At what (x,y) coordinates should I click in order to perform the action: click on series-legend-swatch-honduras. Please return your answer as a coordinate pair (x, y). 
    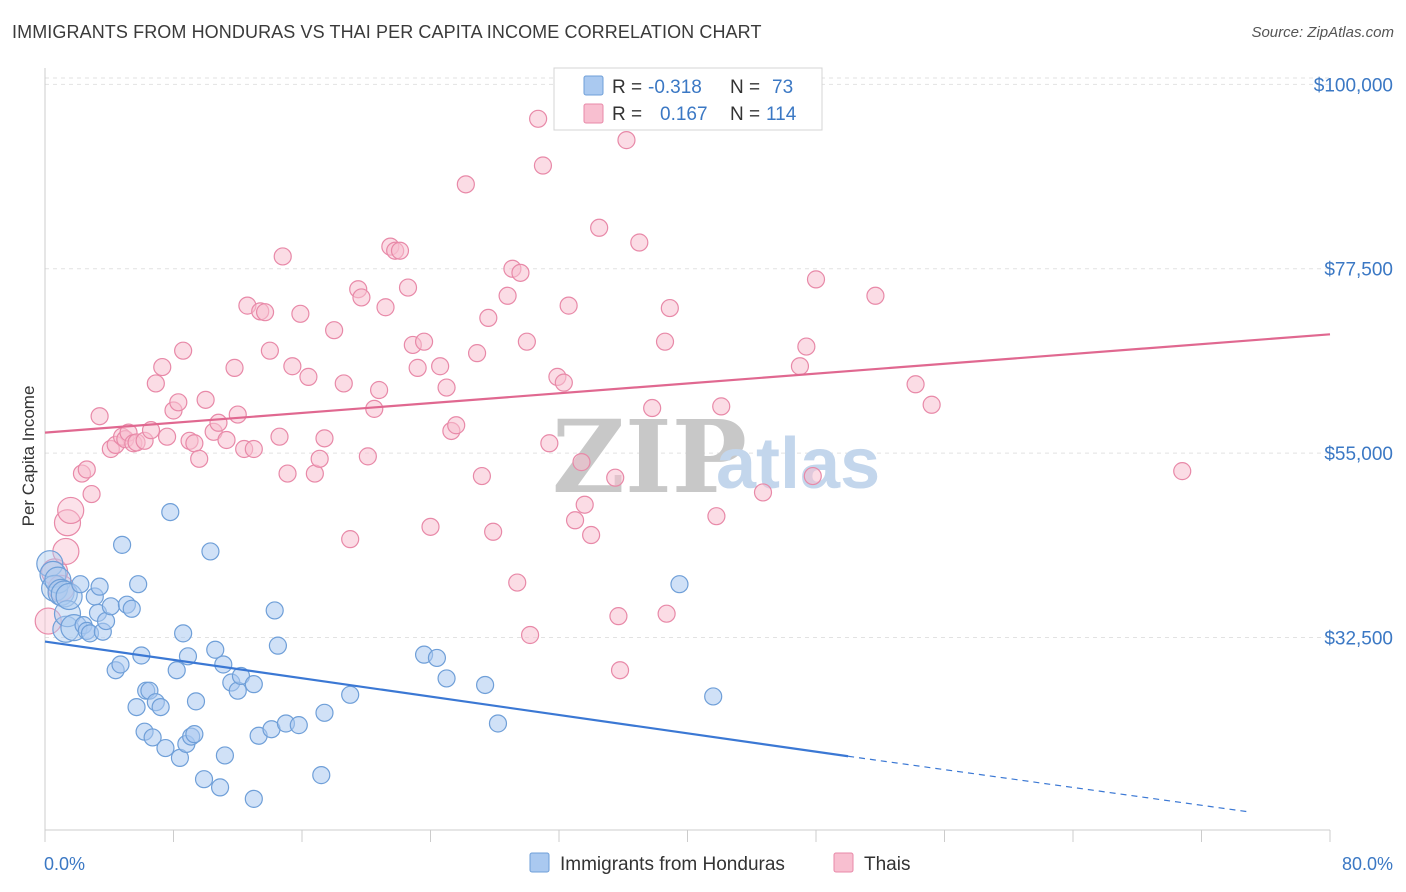
    Looking at the image, I should click on (539, 862).